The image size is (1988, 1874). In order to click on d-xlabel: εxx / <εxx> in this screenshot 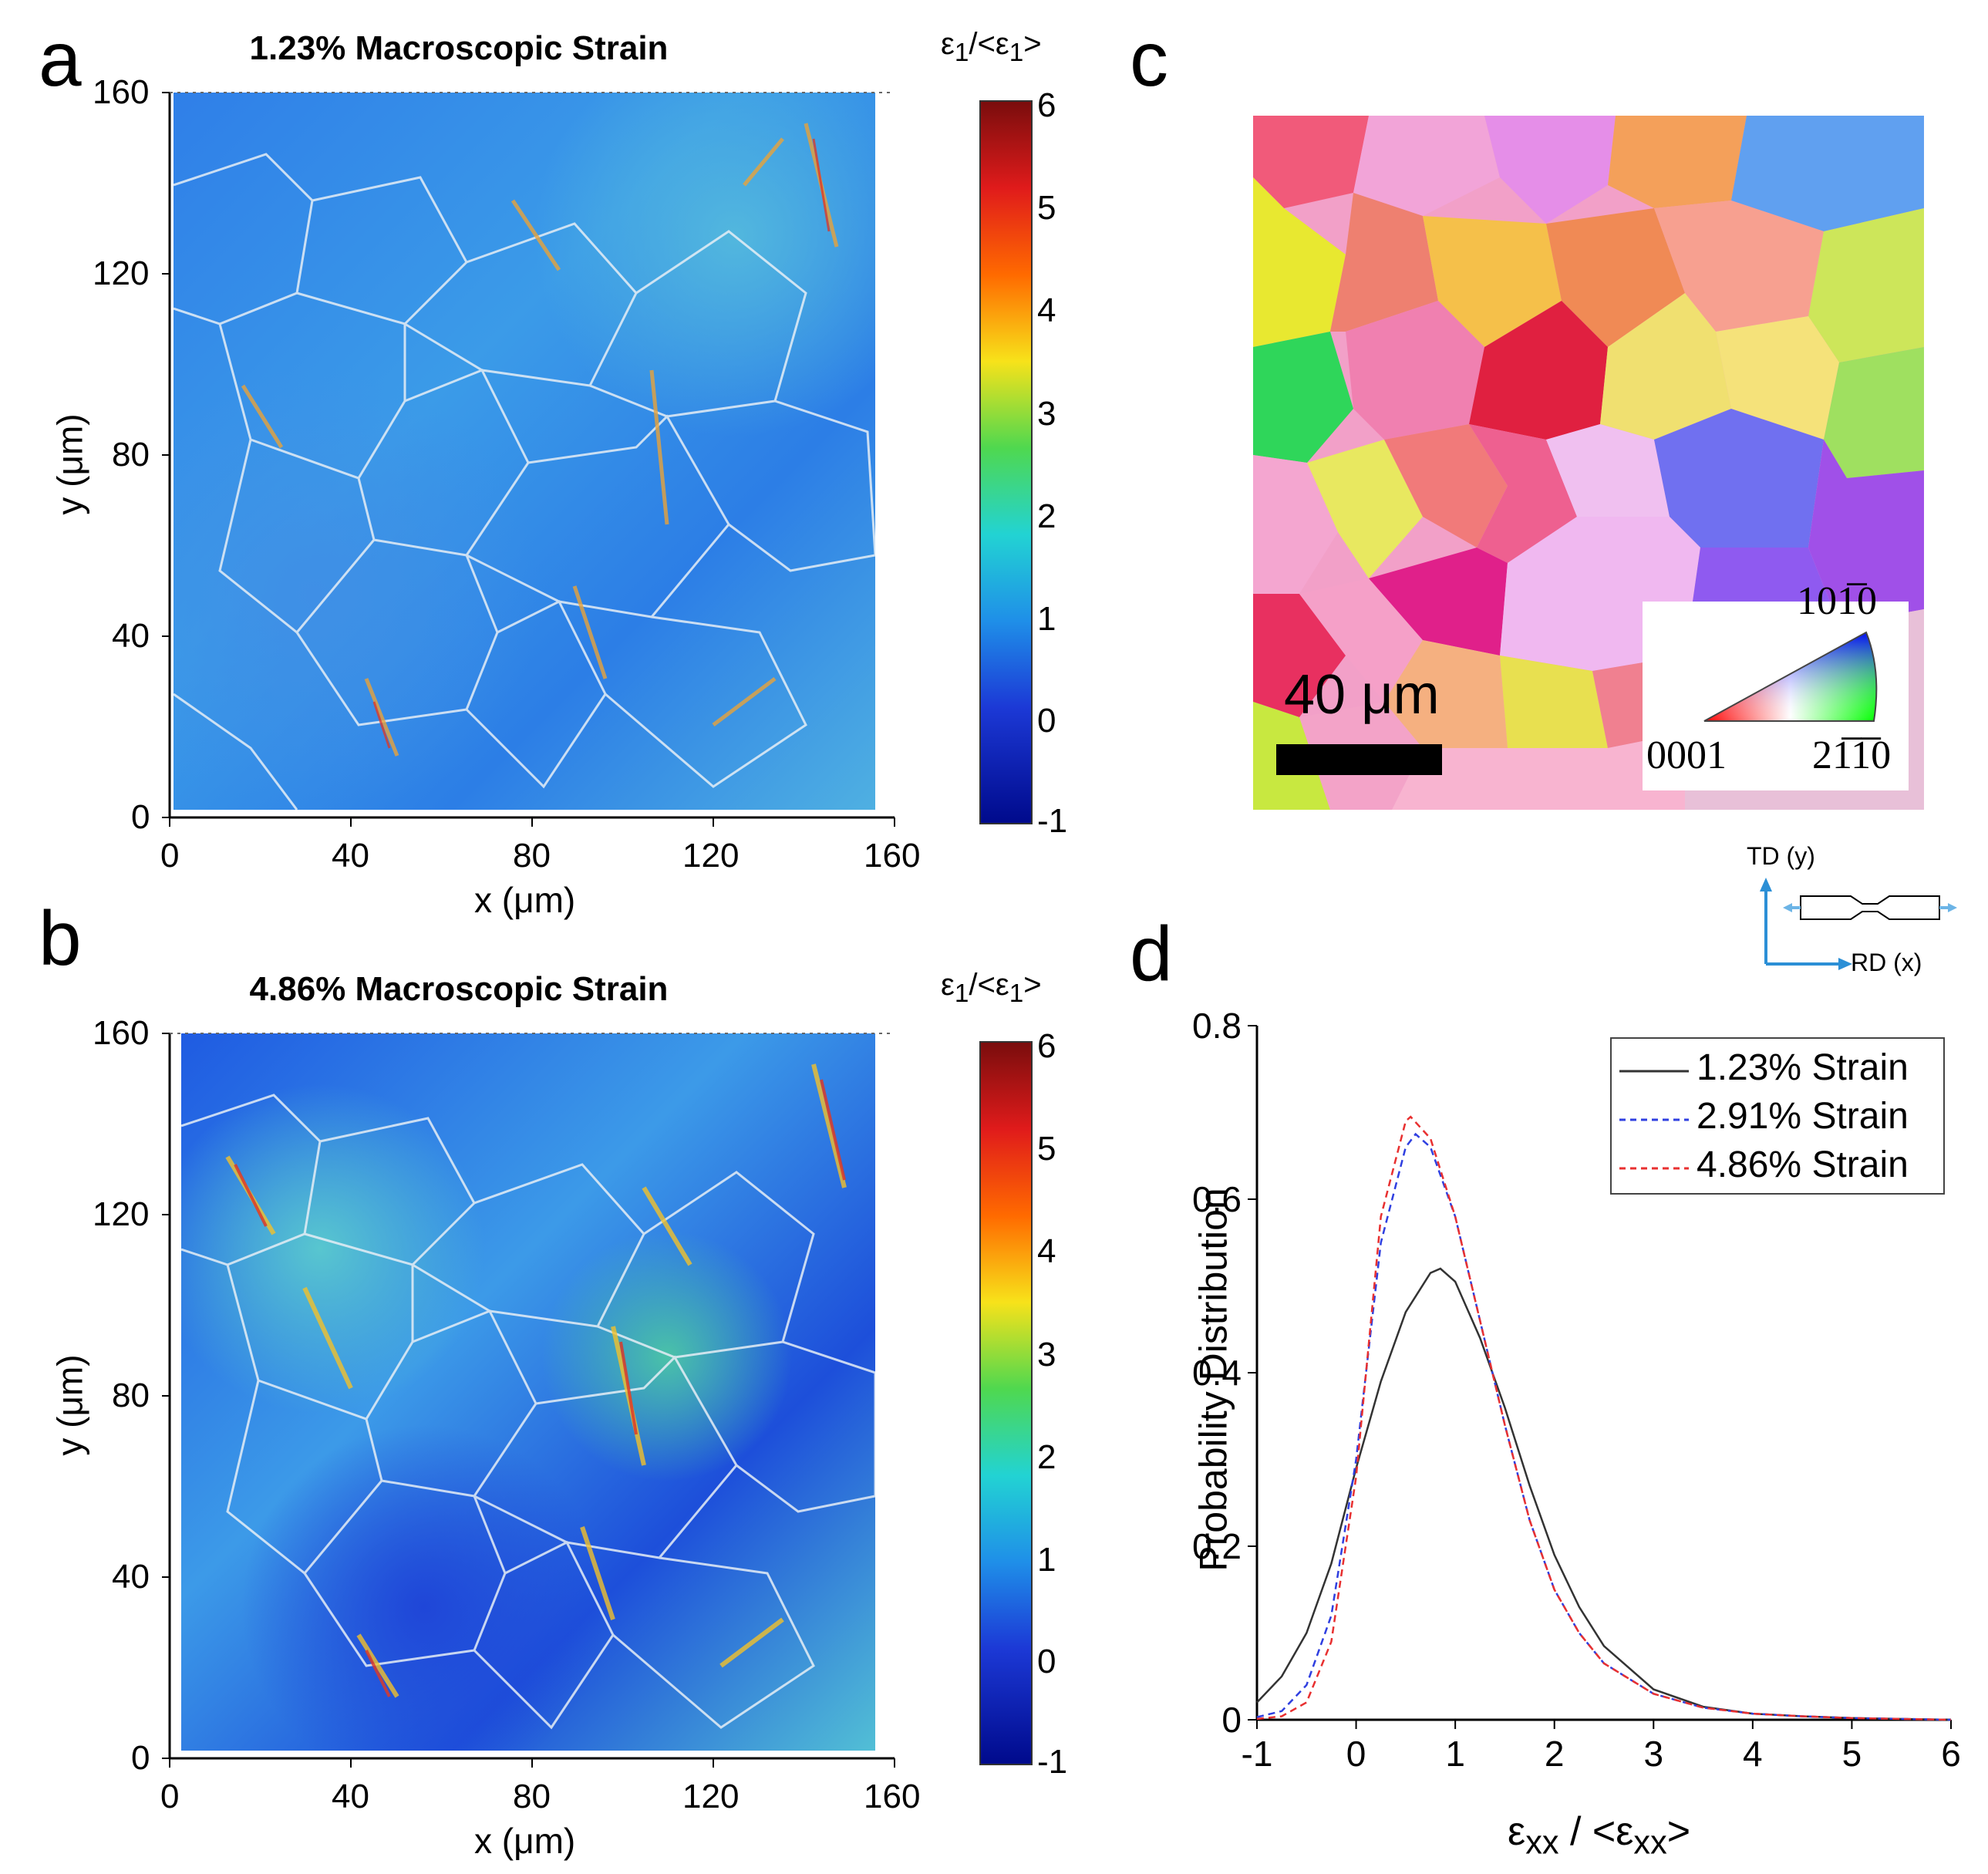, I will do `click(1599, 1835)`.